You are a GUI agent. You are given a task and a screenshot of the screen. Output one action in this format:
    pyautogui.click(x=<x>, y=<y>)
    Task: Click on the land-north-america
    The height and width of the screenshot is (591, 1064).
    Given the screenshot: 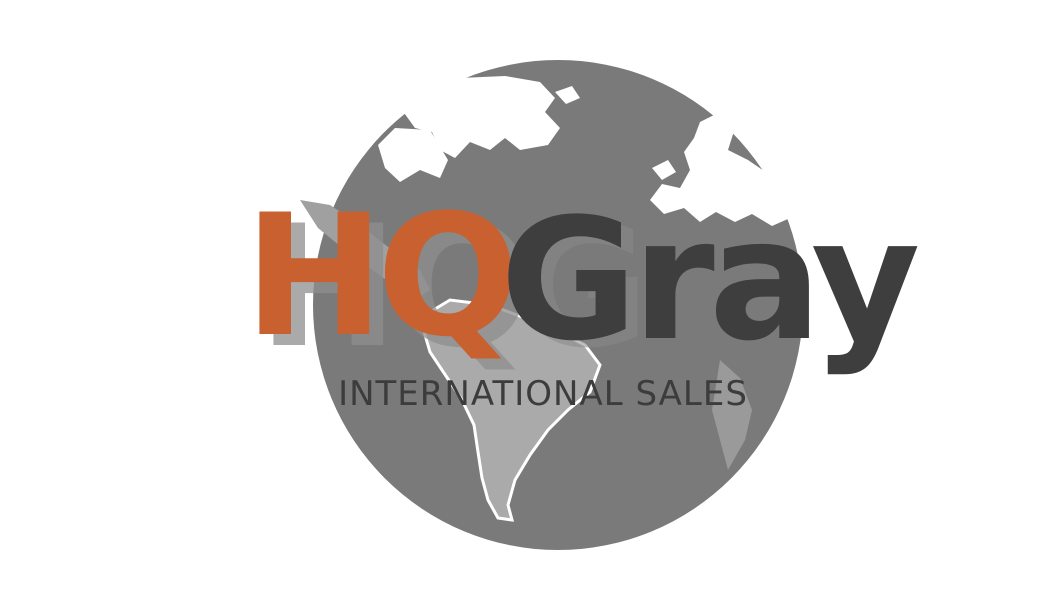 What is the action you would take?
    pyautogui.click(x=413, y=155)
    